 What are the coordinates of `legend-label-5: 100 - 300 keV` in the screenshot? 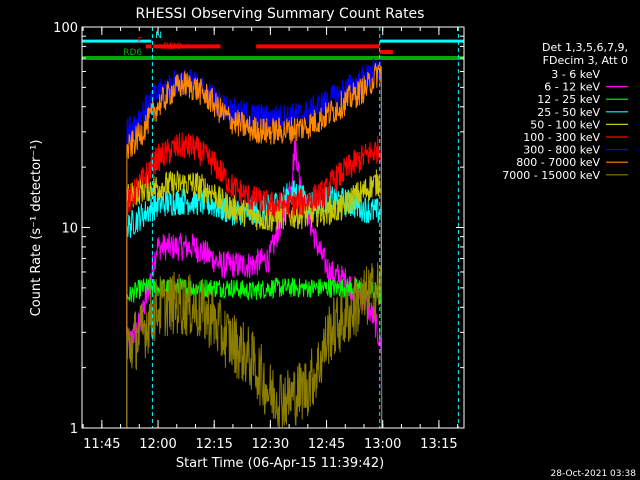 It's located at (561, 137).